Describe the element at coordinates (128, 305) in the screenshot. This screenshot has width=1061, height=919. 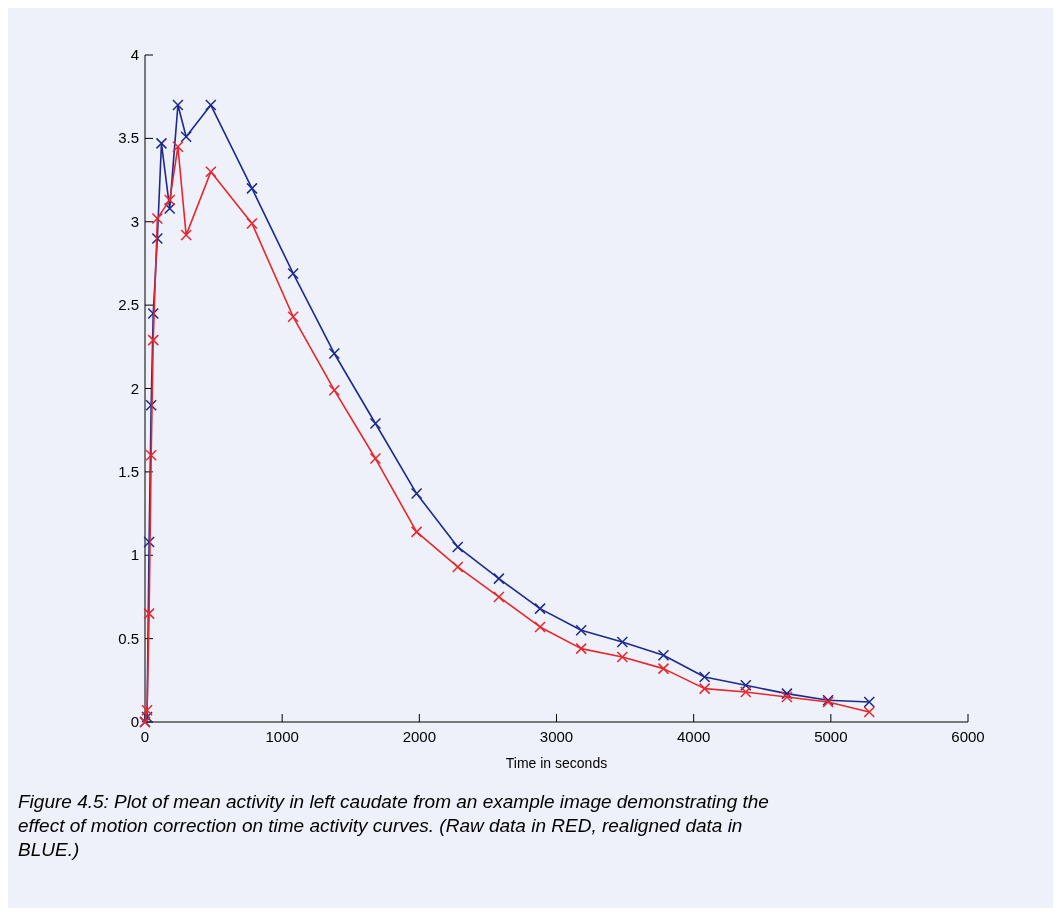
I see `y-tick-label: 2.5` at that location.